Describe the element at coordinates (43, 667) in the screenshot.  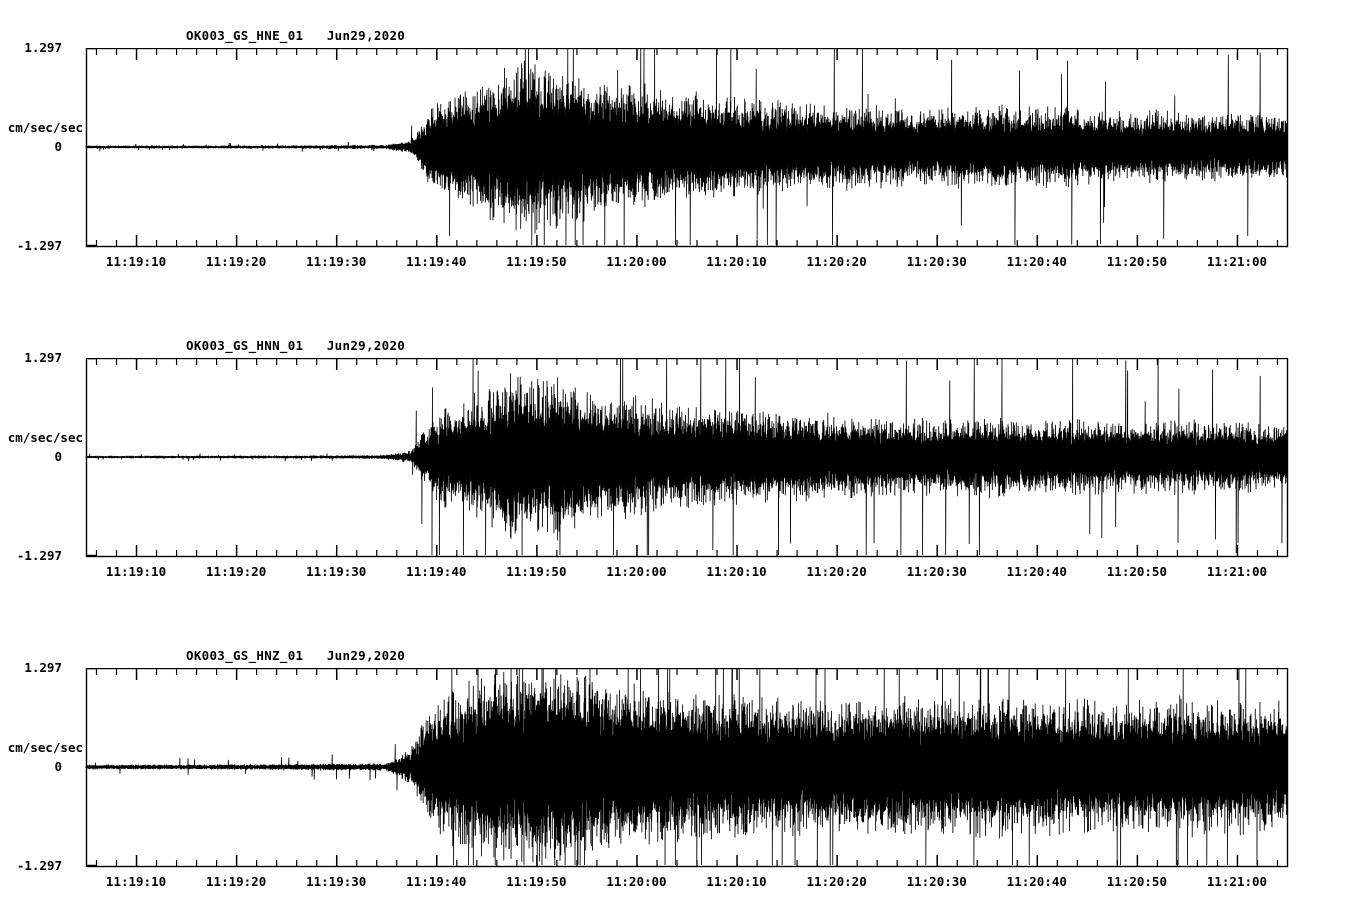
I see `y-axis-max-label-hnz: 1.297` at that location.